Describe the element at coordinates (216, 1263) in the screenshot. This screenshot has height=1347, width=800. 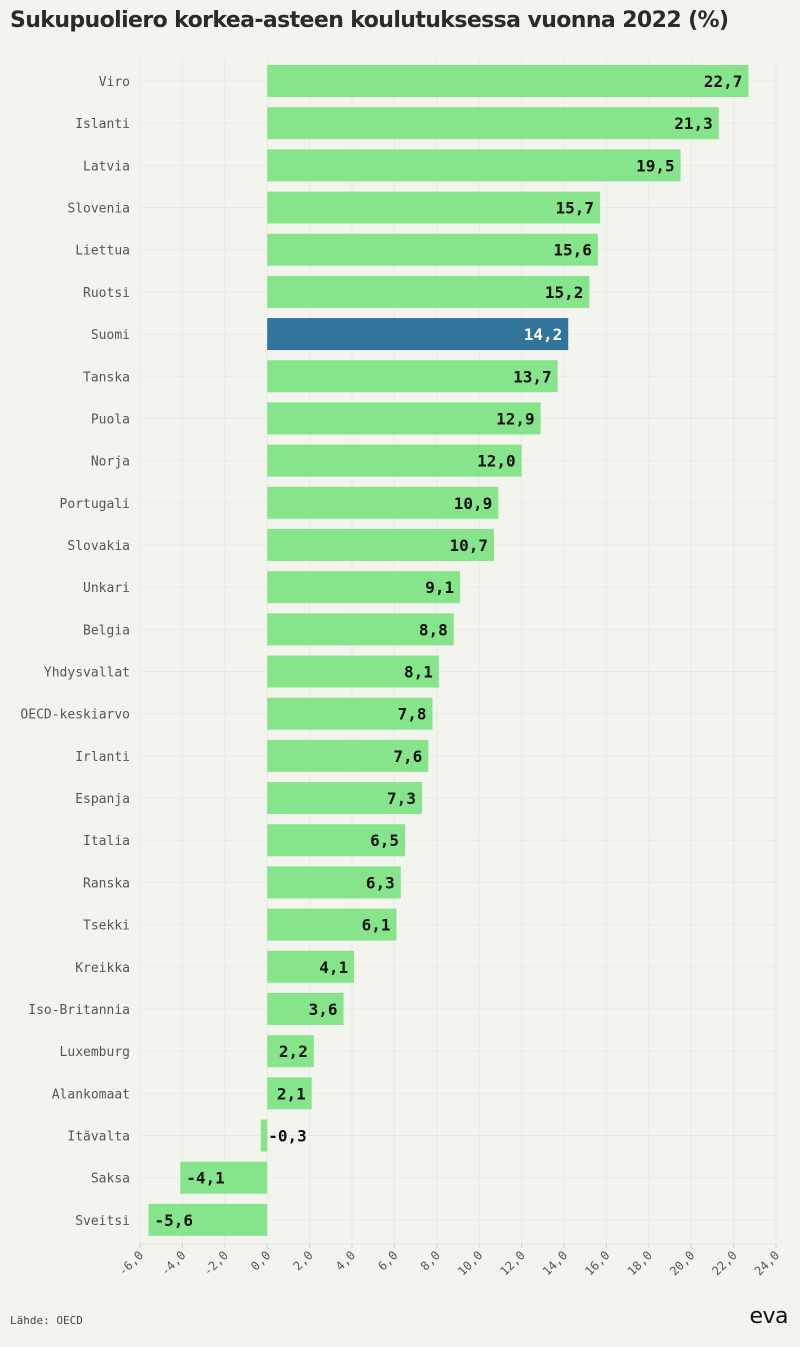
I see `x-tick-label: -2,0` at that location.